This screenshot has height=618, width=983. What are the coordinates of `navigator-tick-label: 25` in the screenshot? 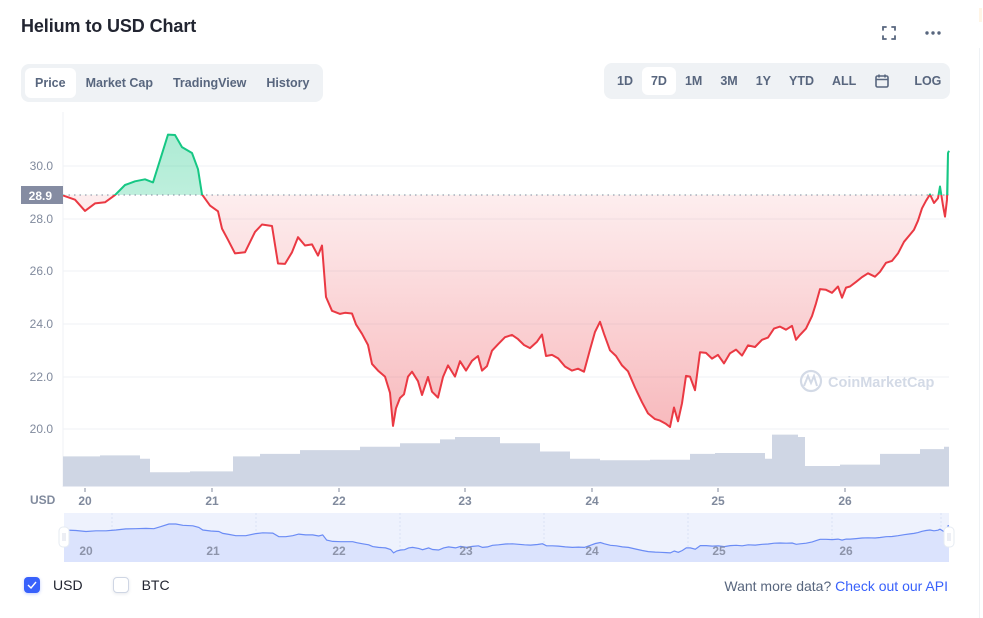 It's located at (719, 551).